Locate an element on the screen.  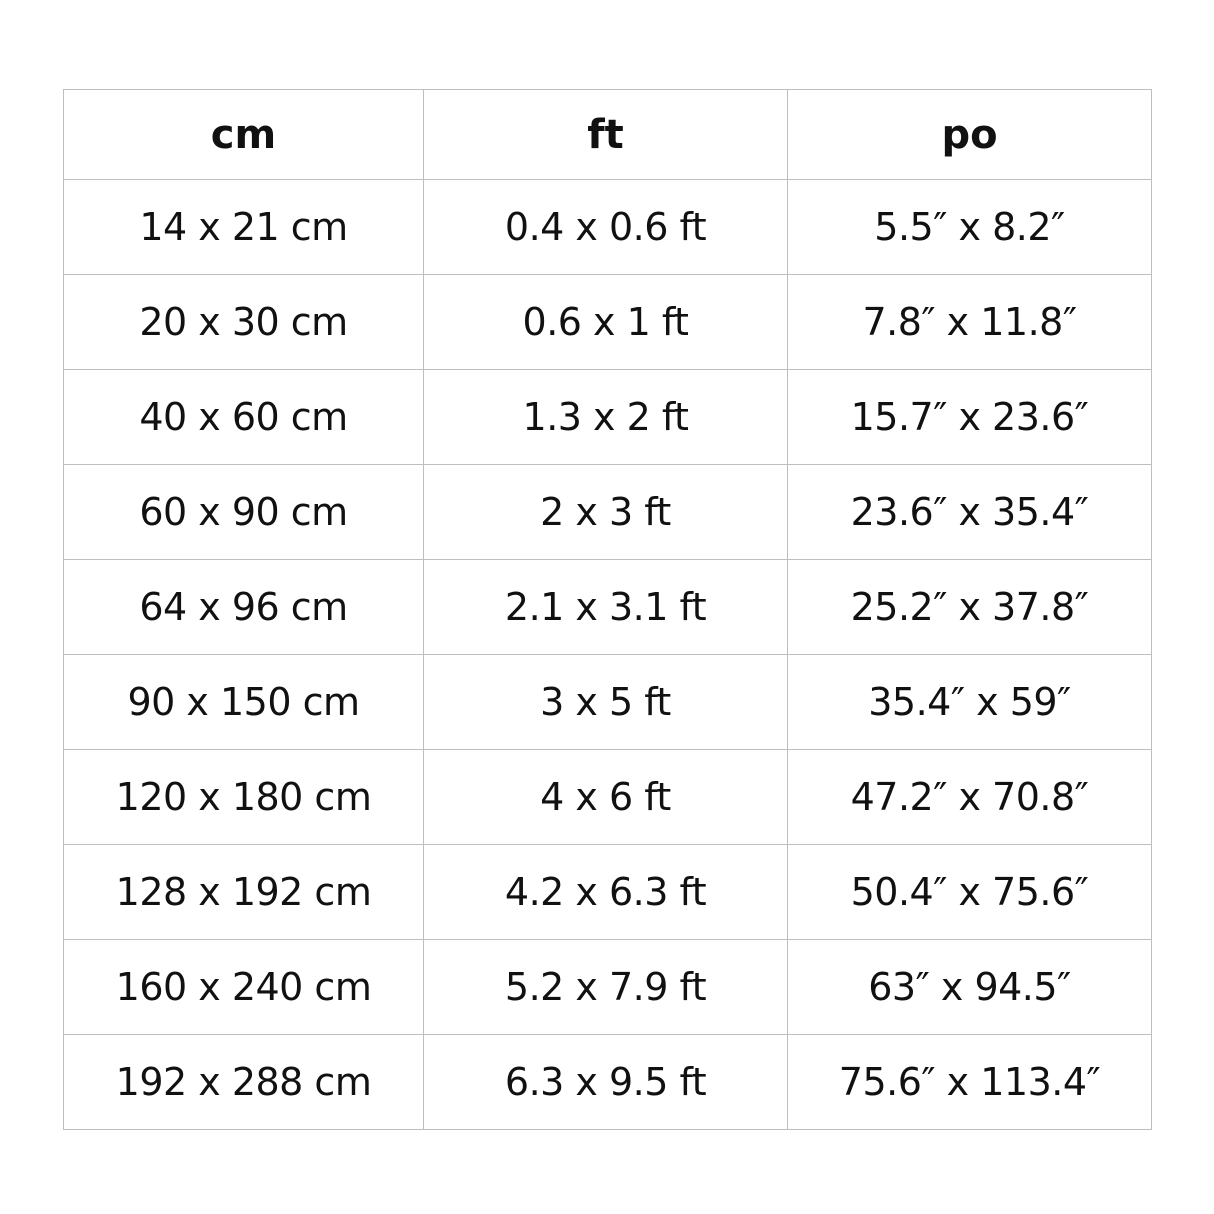
cell-ft: 1.3 x 2 ft is located at coordinates (605, 417).